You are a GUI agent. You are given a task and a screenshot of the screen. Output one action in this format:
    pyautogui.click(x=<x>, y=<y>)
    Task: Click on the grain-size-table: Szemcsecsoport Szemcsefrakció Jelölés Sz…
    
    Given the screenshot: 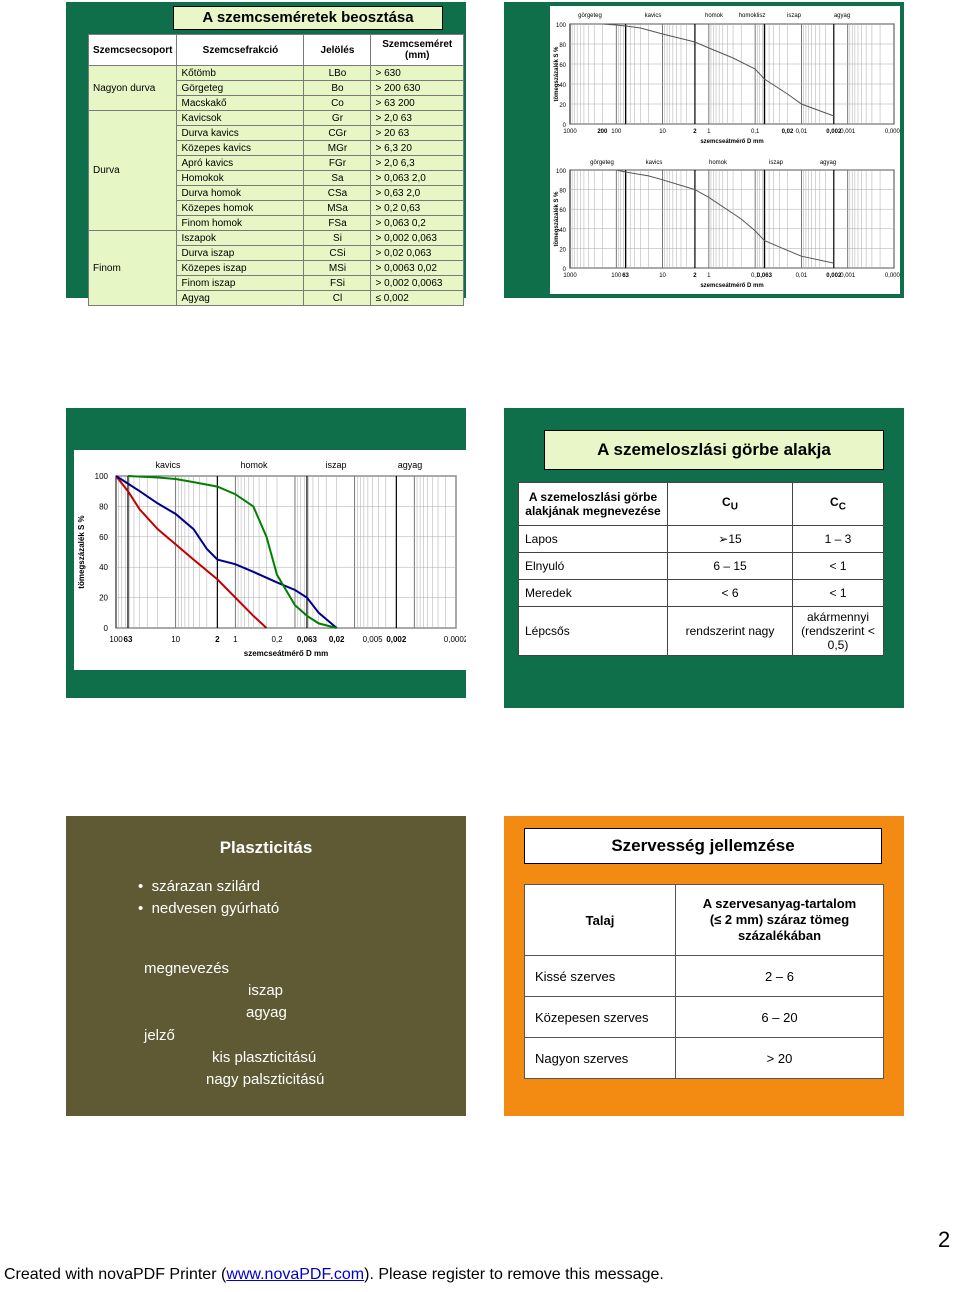 What is the action you would take?
    pyautogui.click(x=275, y=170)
    